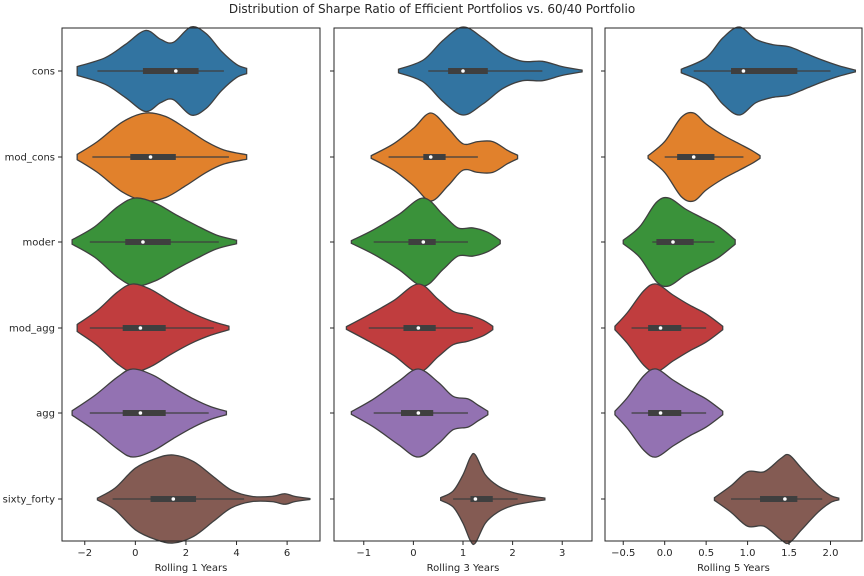 Image resolution: width=864 pixels, height=576 pixels. I want to click on x-tick-label: 3, so click(562, 553).